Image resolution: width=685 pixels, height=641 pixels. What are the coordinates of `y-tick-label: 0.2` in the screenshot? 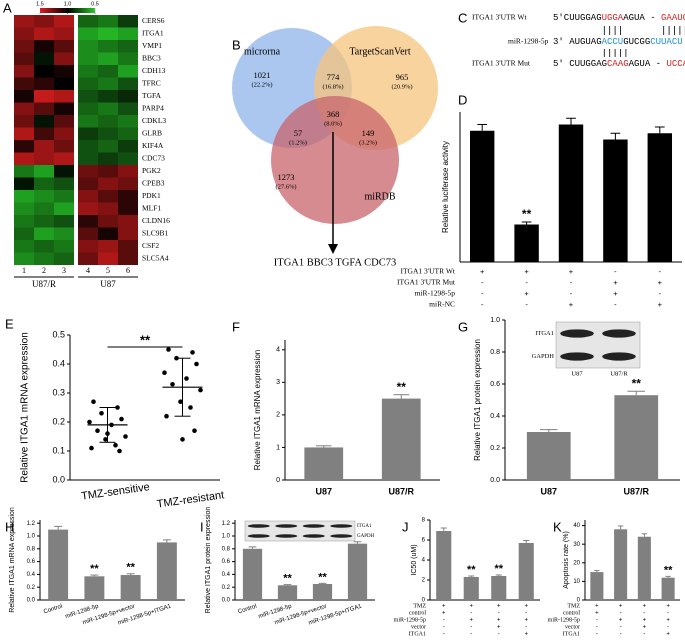 It's located at (58, 421).